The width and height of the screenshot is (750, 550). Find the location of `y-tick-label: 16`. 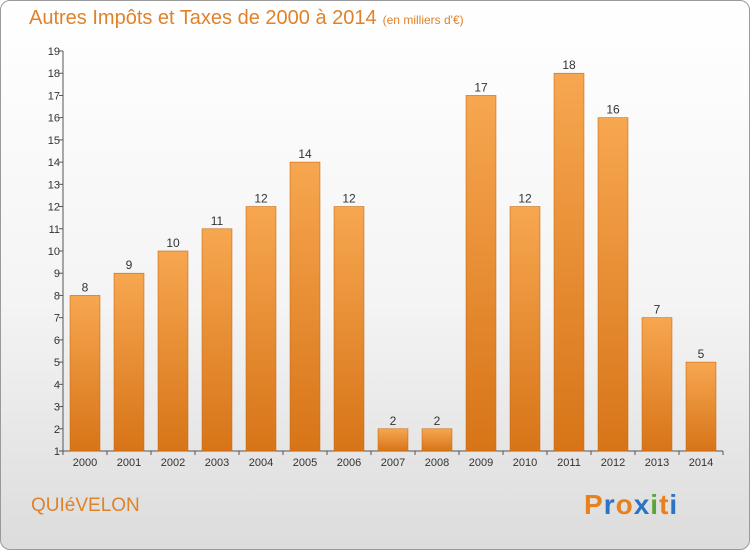

y-tick-label: 16 is located at coordinates (54, 119).